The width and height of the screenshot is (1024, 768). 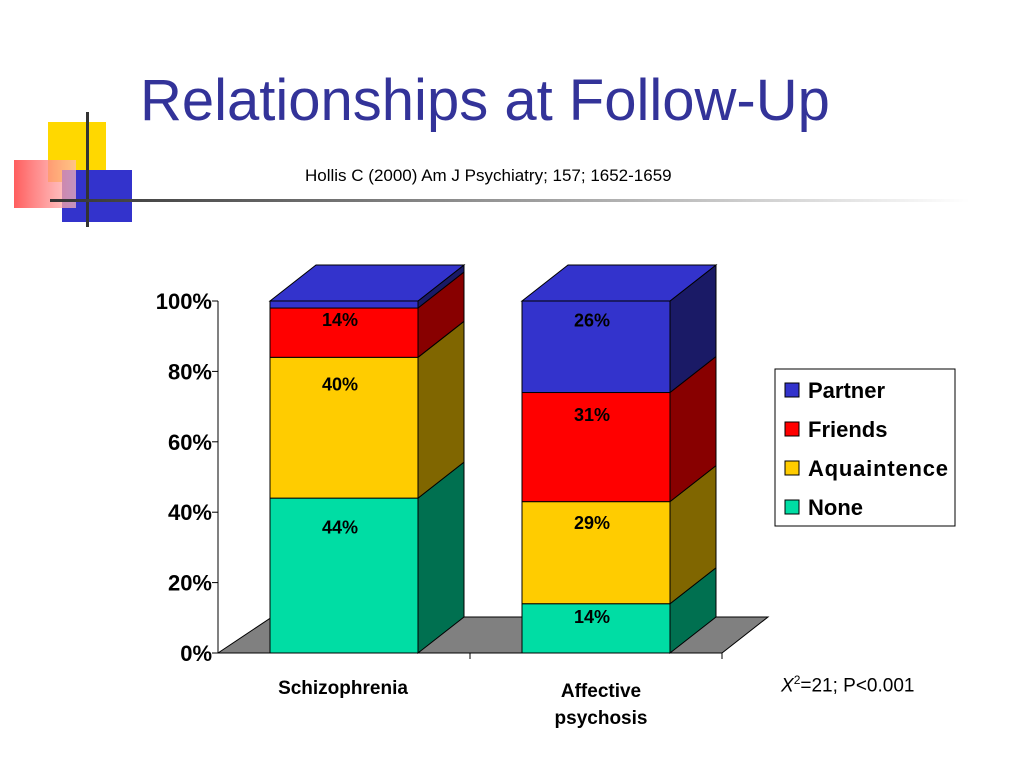 What do you see at coordinates (835, 507) in the screenshot?
I see `legend-label: None` at bounding box center [835, 507].